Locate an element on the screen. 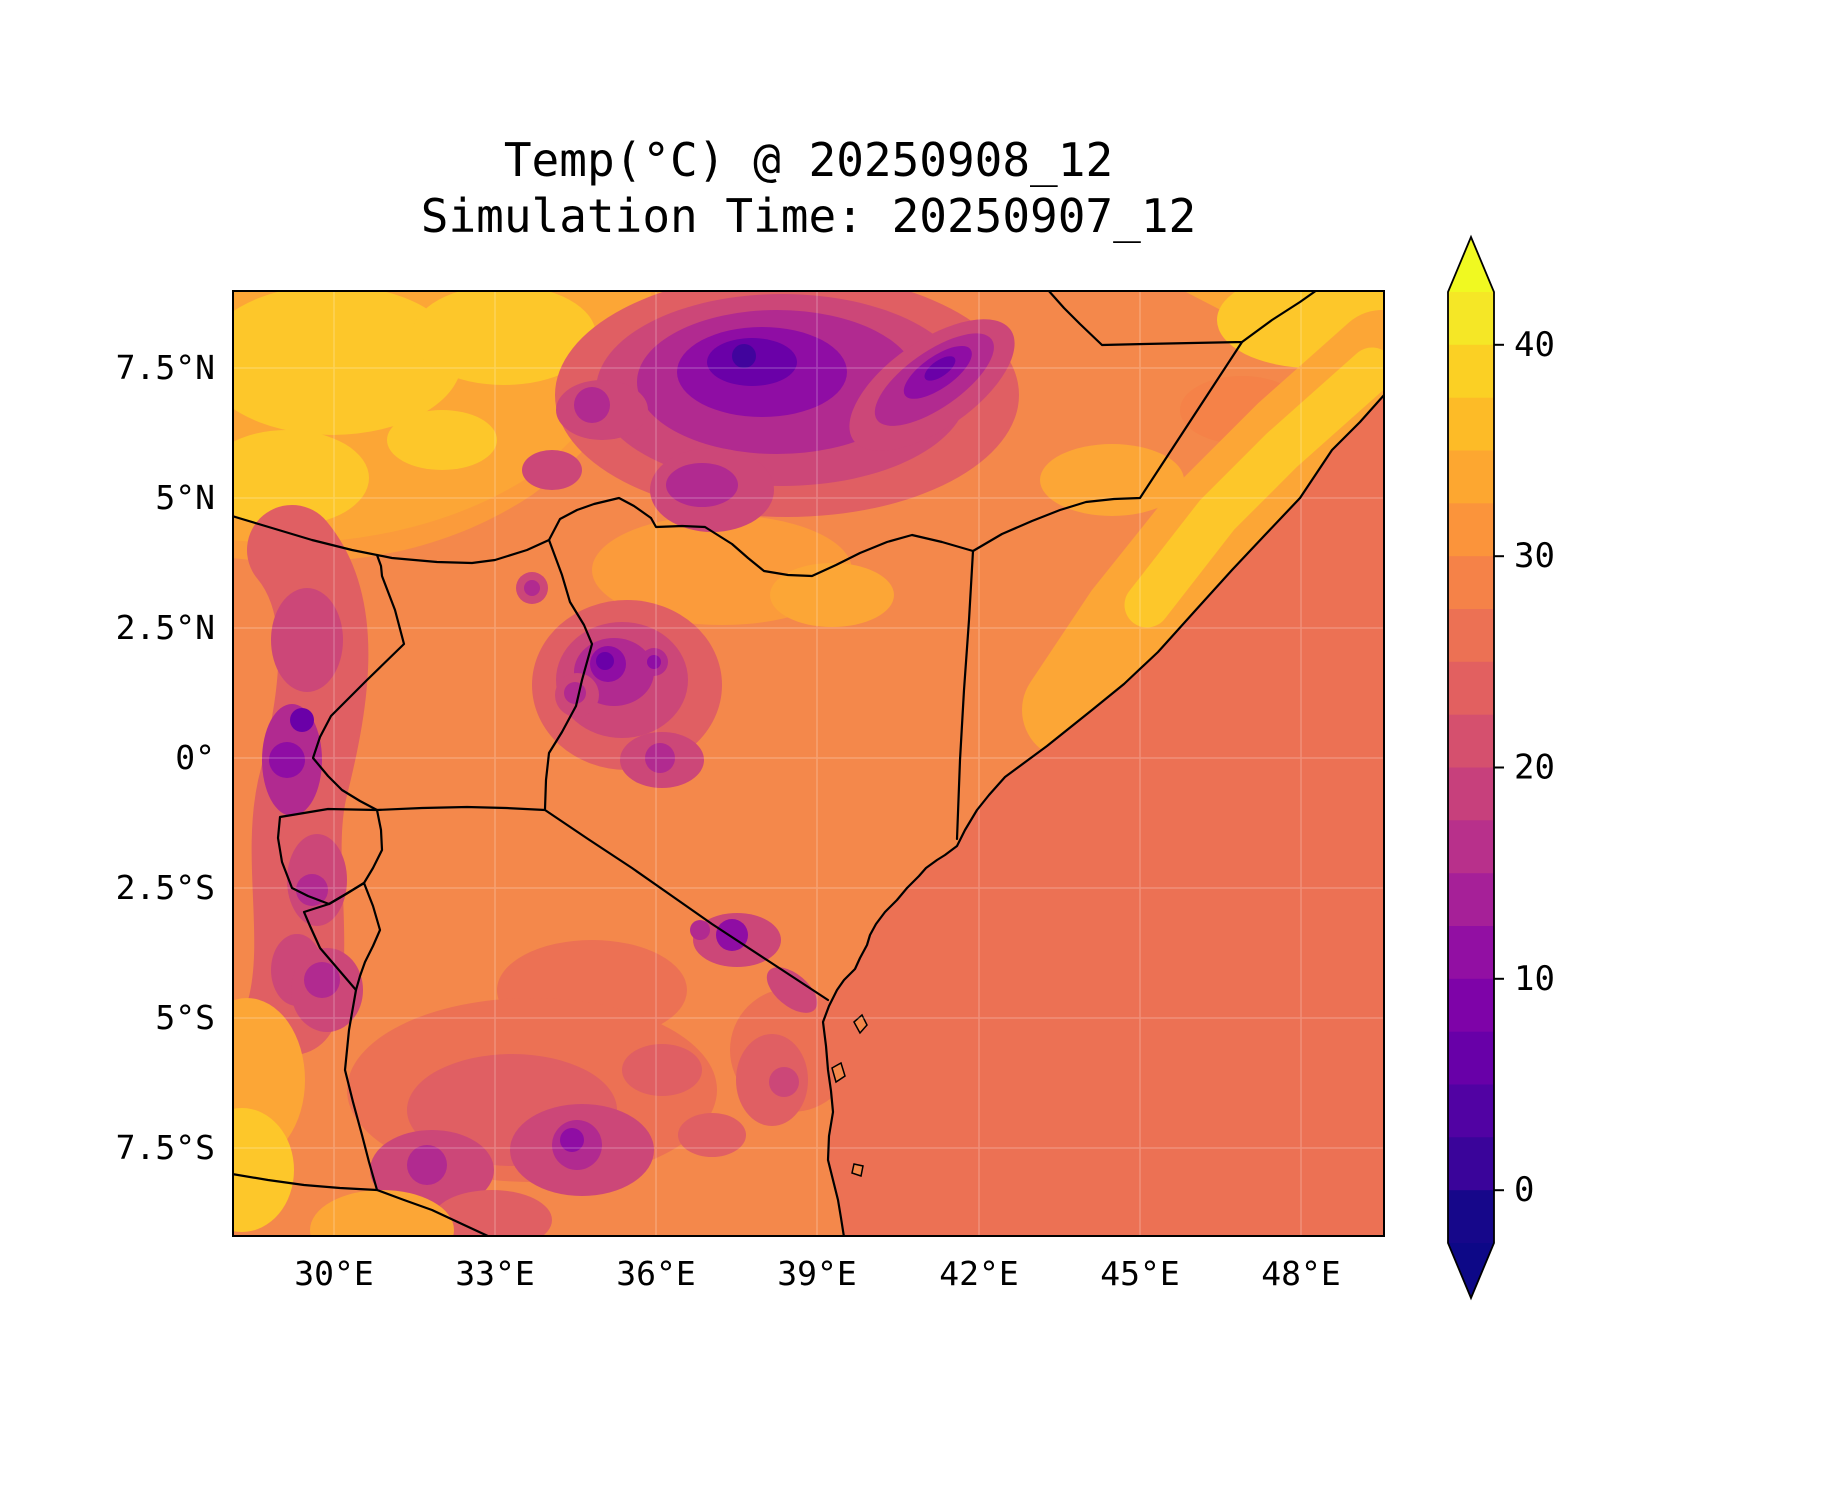 This screenshot has width=1833, height=1500. plot-title-line1: Temp(°C) @ 20250908_12 is located at coordinates (808, 160).